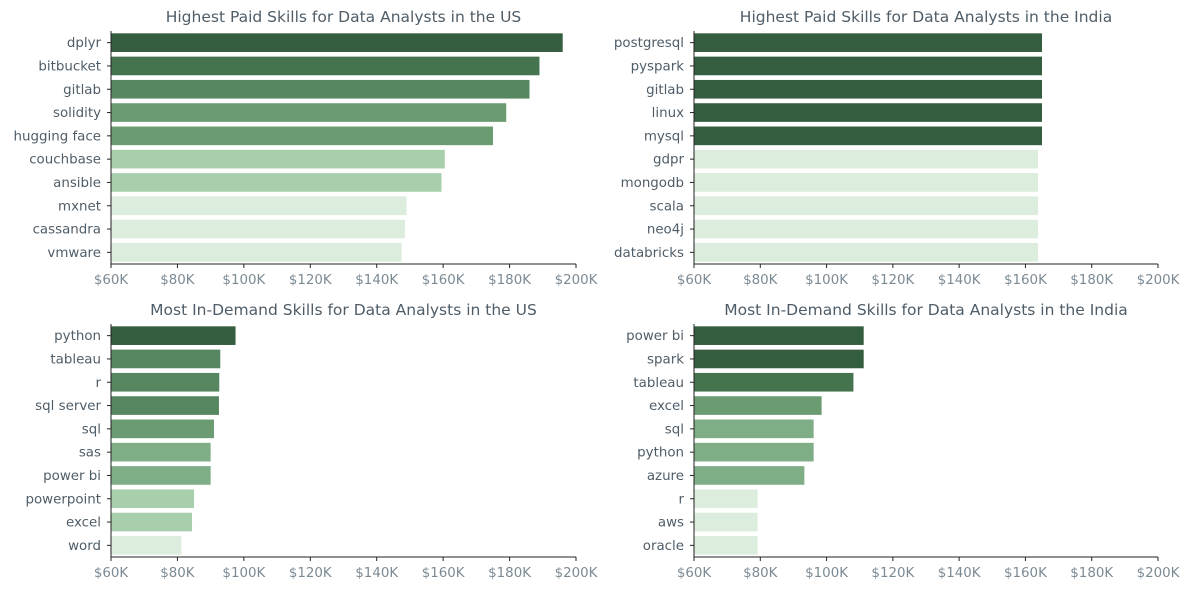 Image resolution: width=1189 pixels, height=590 pixels. What do you see at coordinates (161, 452) in the screenshot?
I see `bar-sas` at bounding box center [161, 452].